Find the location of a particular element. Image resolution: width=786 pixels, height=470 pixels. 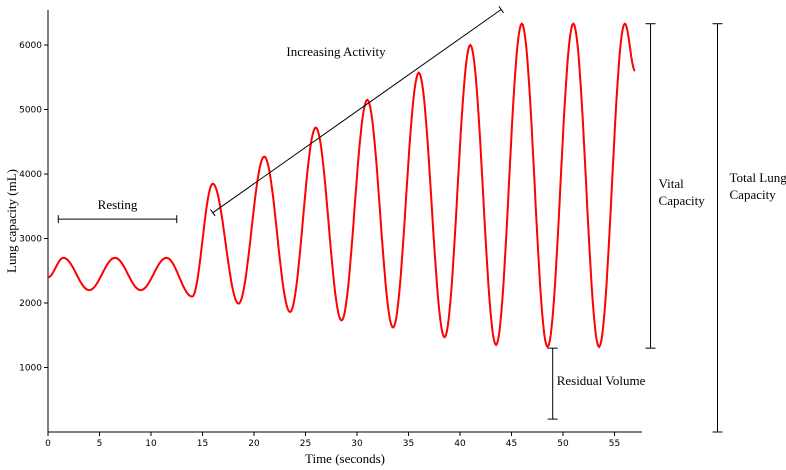

y-tick-label: 2000 is located at coordinates (30, 304).